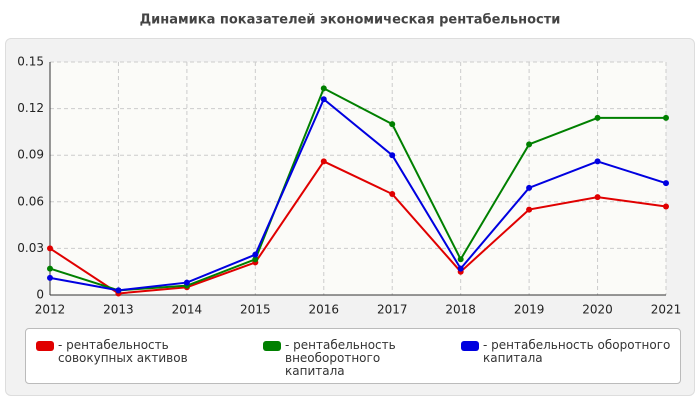 This screenshot has height=400, width=700. What do you see at coordinates (30, 62) in the screenshot?
I see `y-tick-label: 0.15` at bounding box center [30, 62].